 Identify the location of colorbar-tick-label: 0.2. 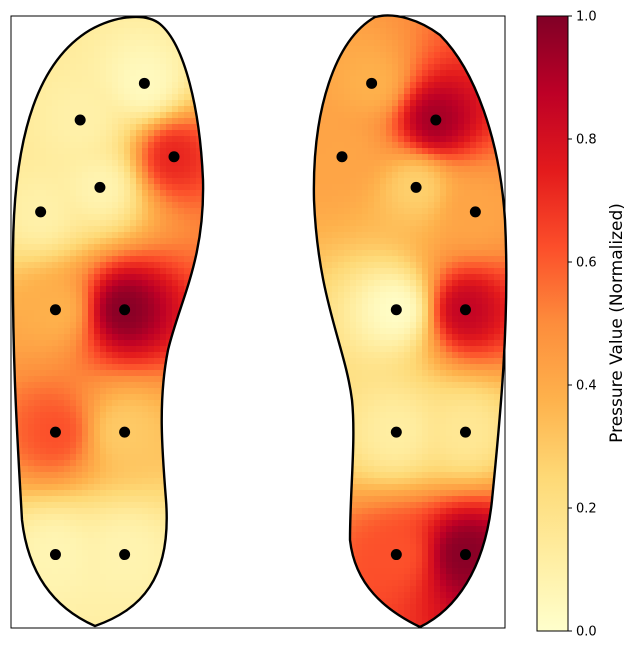
(586, 509).